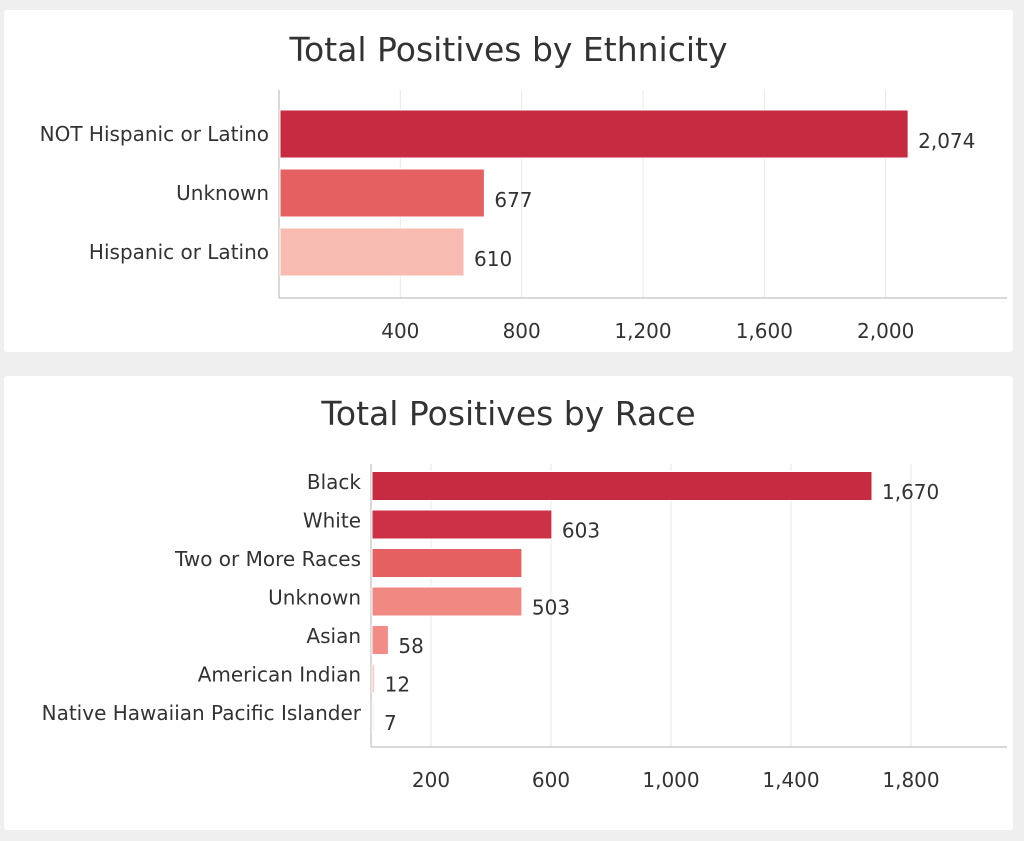 Image resolution: width=1024 pixels, height=841 pixels. Describe the element at coordinates (910, 492) in the screenshot. I see `race-value-label: 1,670` at that location.